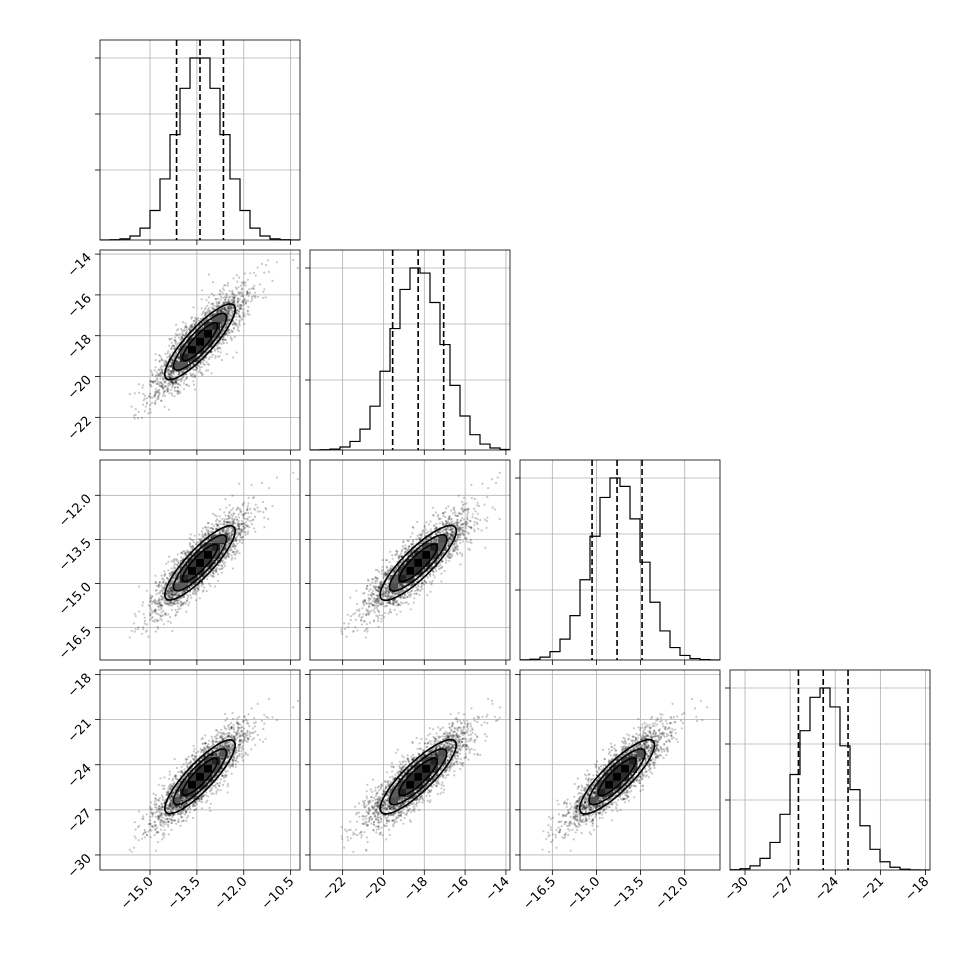  Describe the element at coordinates (208, 333) in the screenshot. I see `density-cell` at that location.